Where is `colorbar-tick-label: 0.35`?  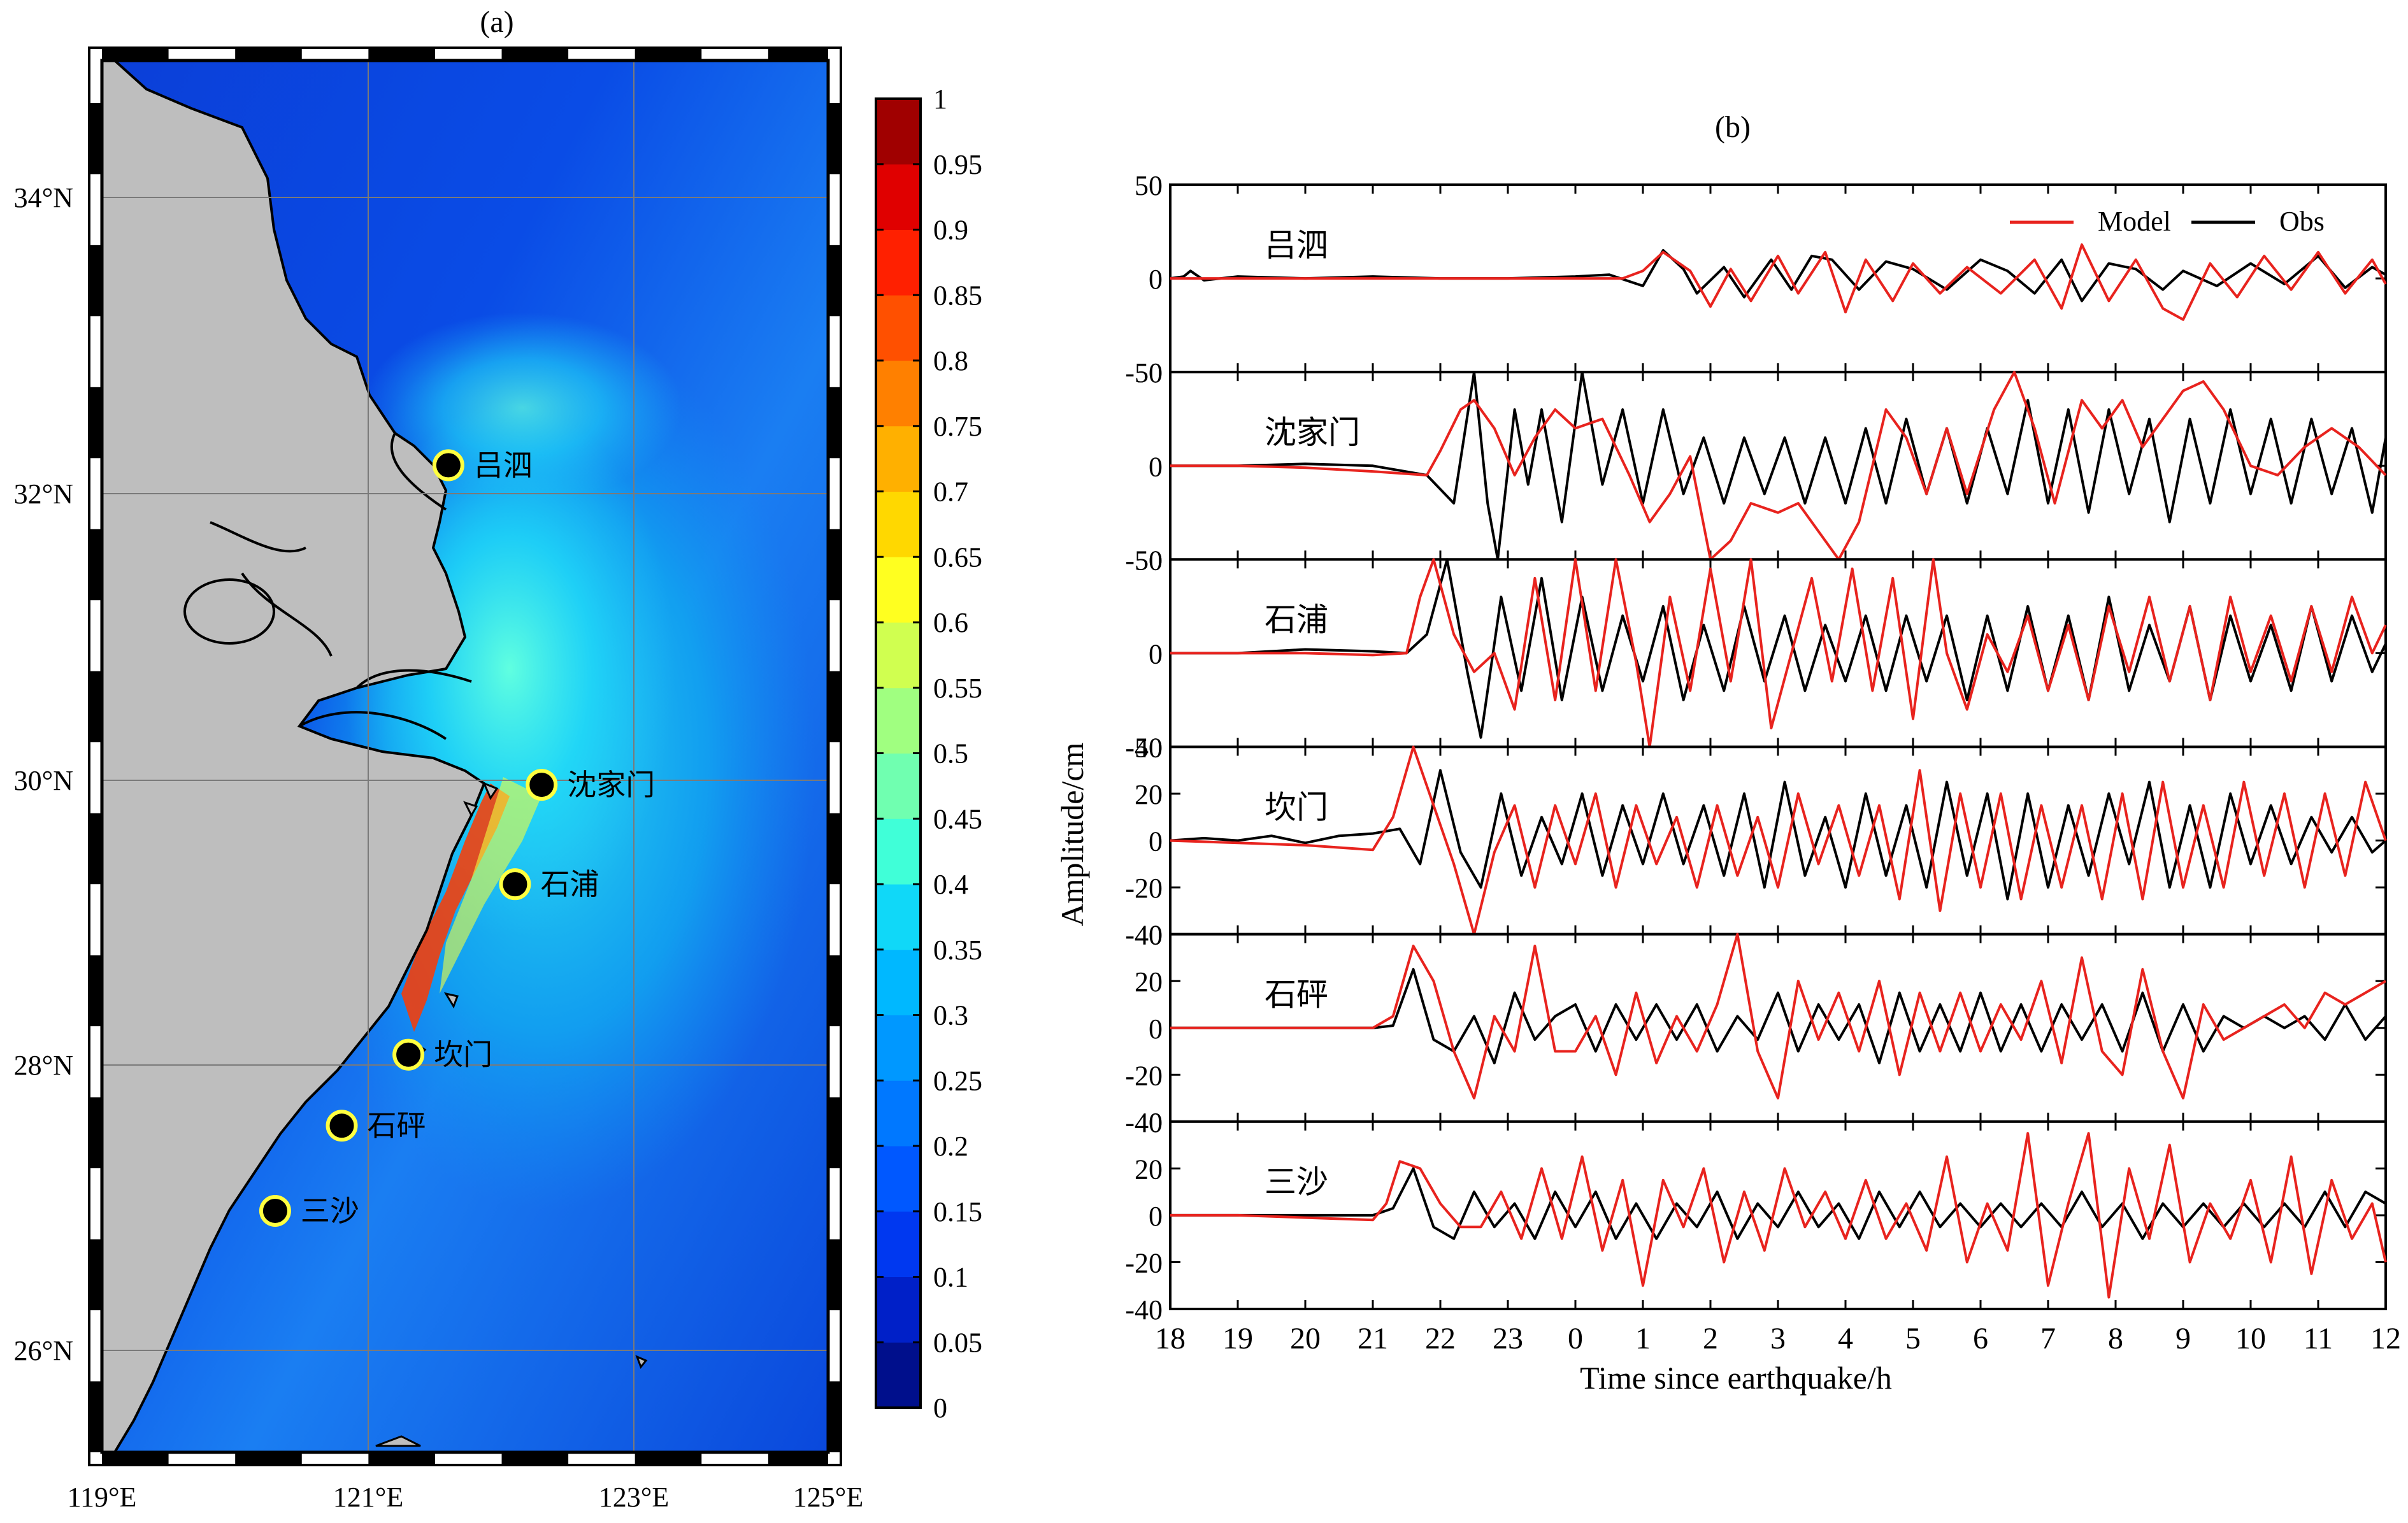 colorbar-tick-label: 0.35 is located at coordinates (957, 950).